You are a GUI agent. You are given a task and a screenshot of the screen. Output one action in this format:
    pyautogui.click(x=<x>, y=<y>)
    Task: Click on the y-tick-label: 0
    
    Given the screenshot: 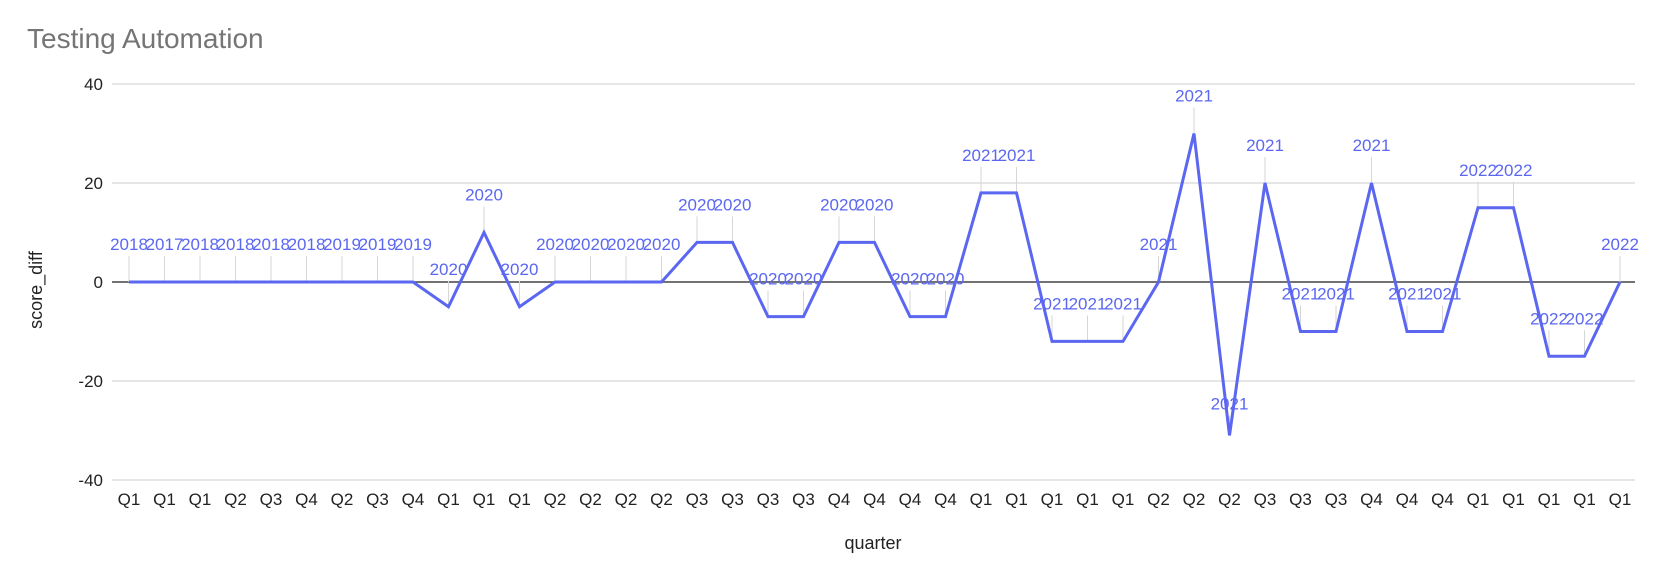 What is the action you would take?
    pyautogui.click(x=98, y=282)
    